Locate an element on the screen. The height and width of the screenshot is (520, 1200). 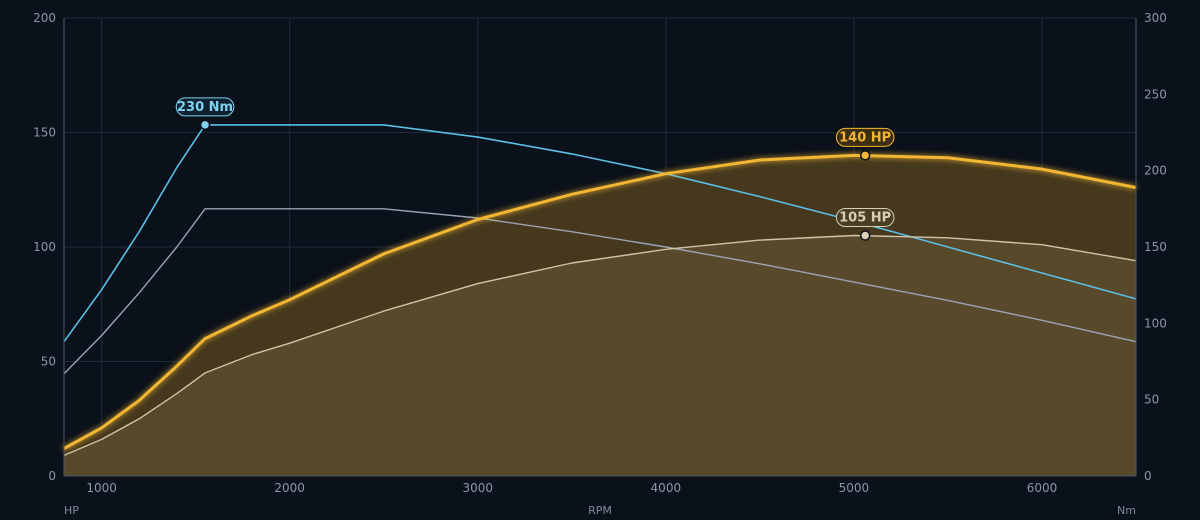
callout-2-label: 230 Nm is located at coordinates (205, 107).